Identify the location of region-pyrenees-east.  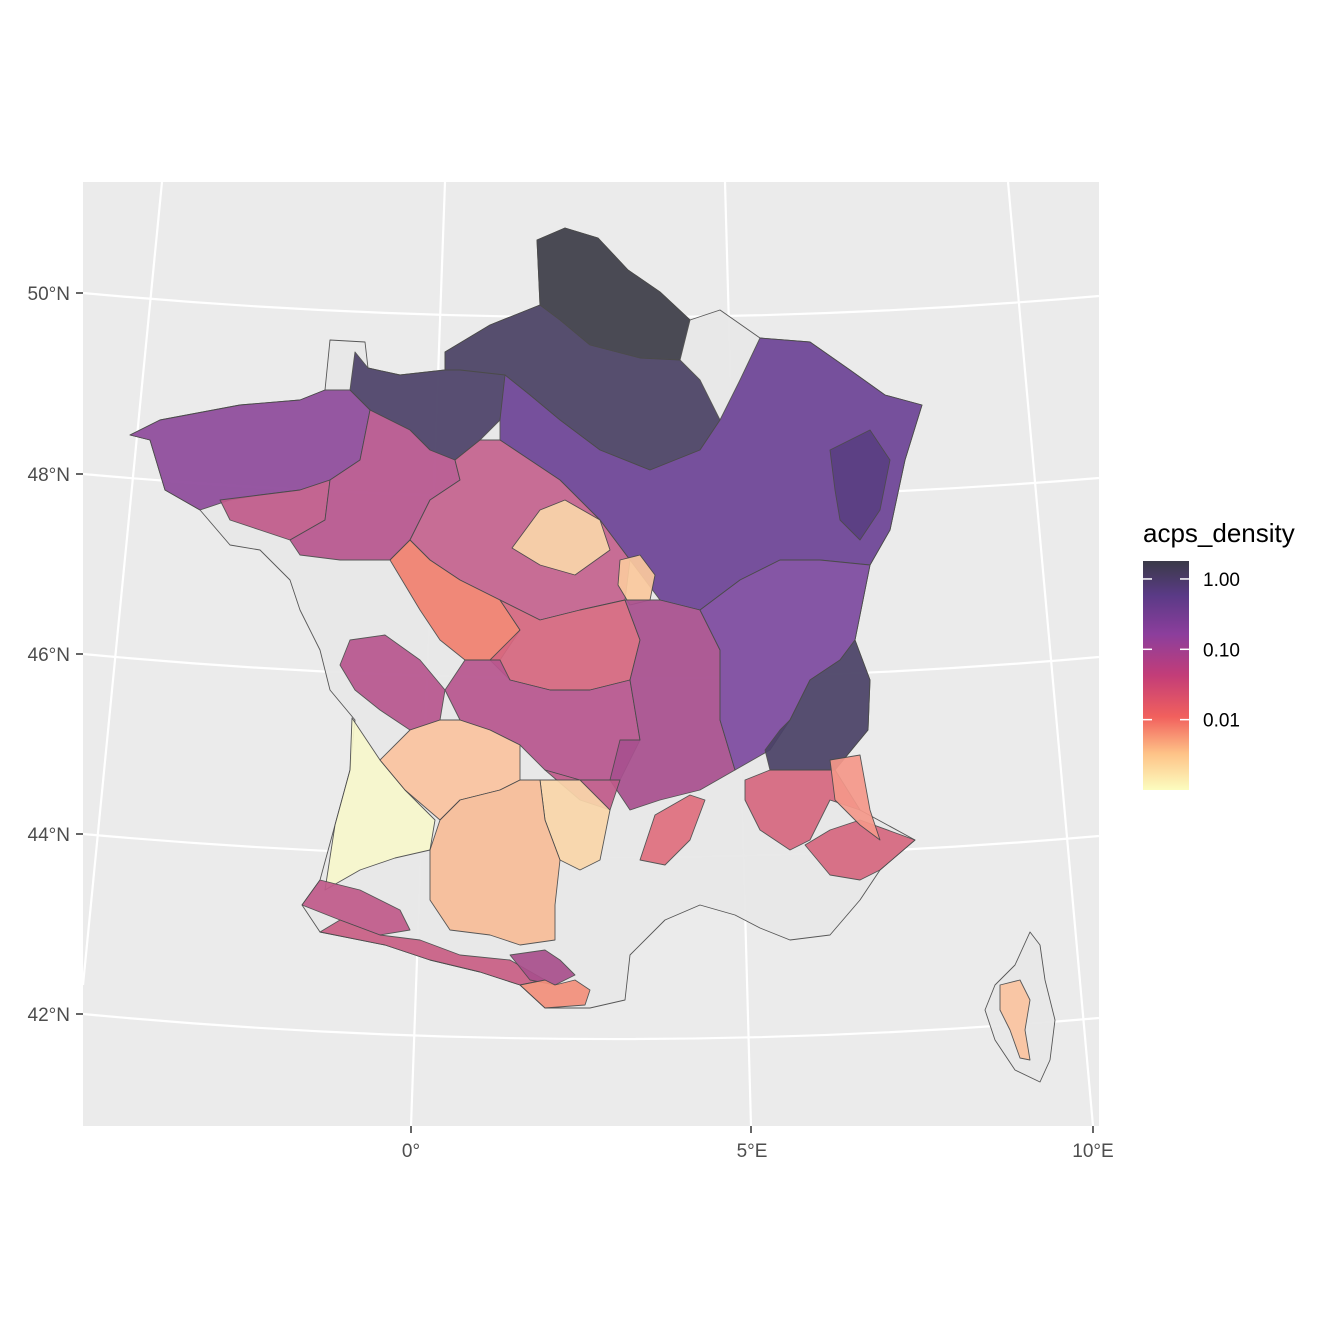
(542, 967).